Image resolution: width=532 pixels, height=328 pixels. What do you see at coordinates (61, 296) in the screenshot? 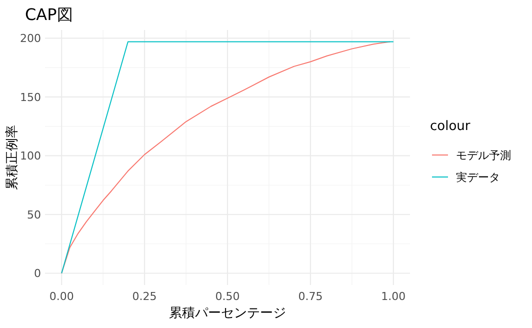
I see `x-tick-label: 0.00` at bounding box center [61, 296].